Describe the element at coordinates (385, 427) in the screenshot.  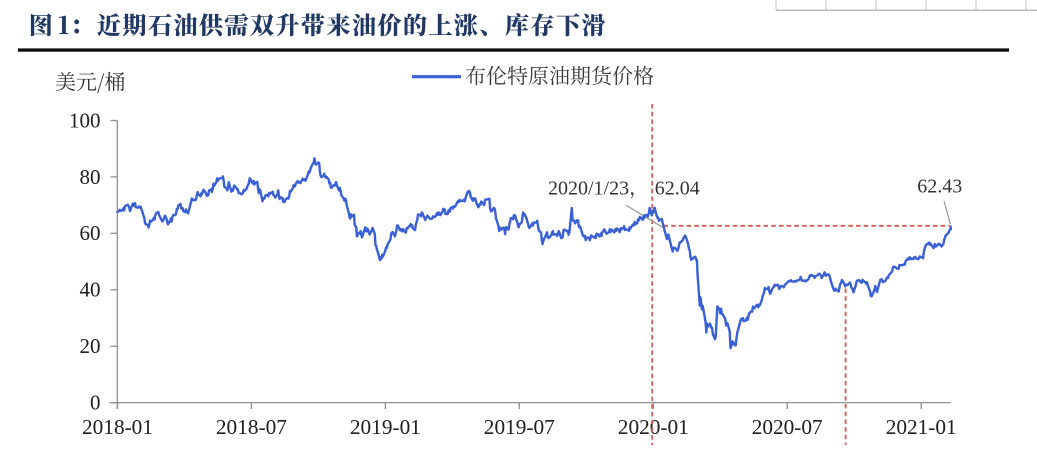
I see `svg-text: 2019-01` at that location.